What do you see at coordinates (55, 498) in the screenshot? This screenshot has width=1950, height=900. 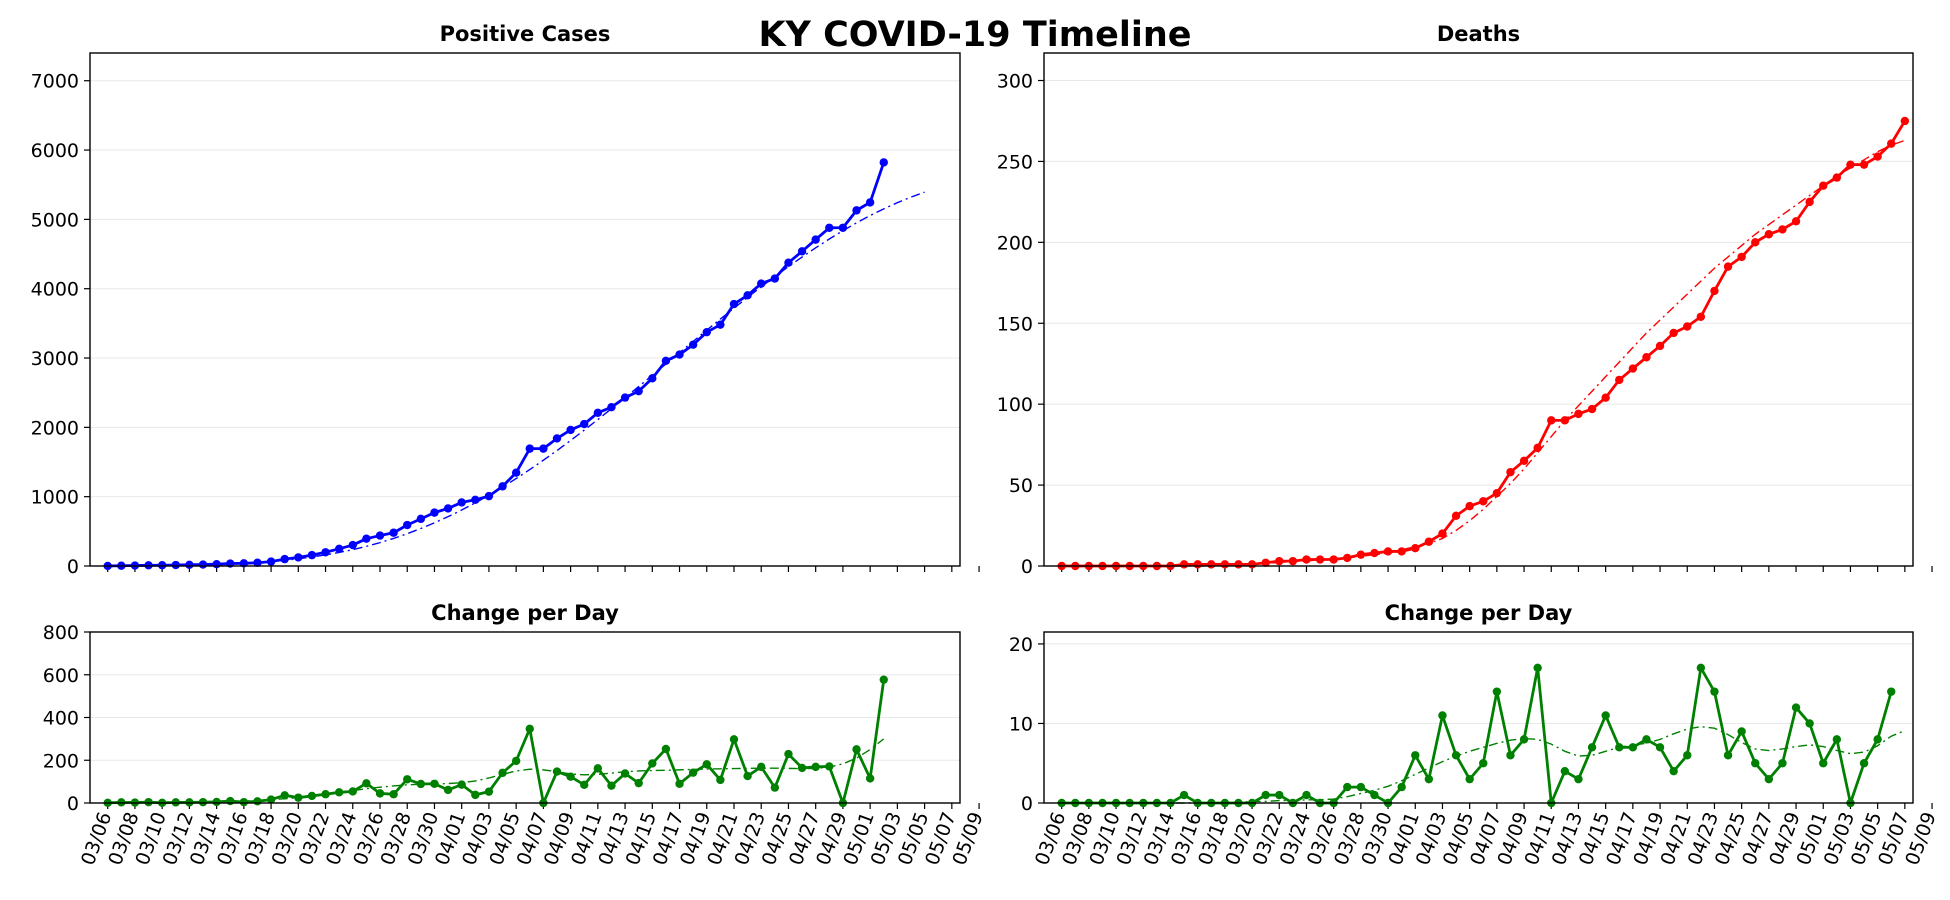 I see `y-tick-label: 1000` at bounding box center [55, 498].